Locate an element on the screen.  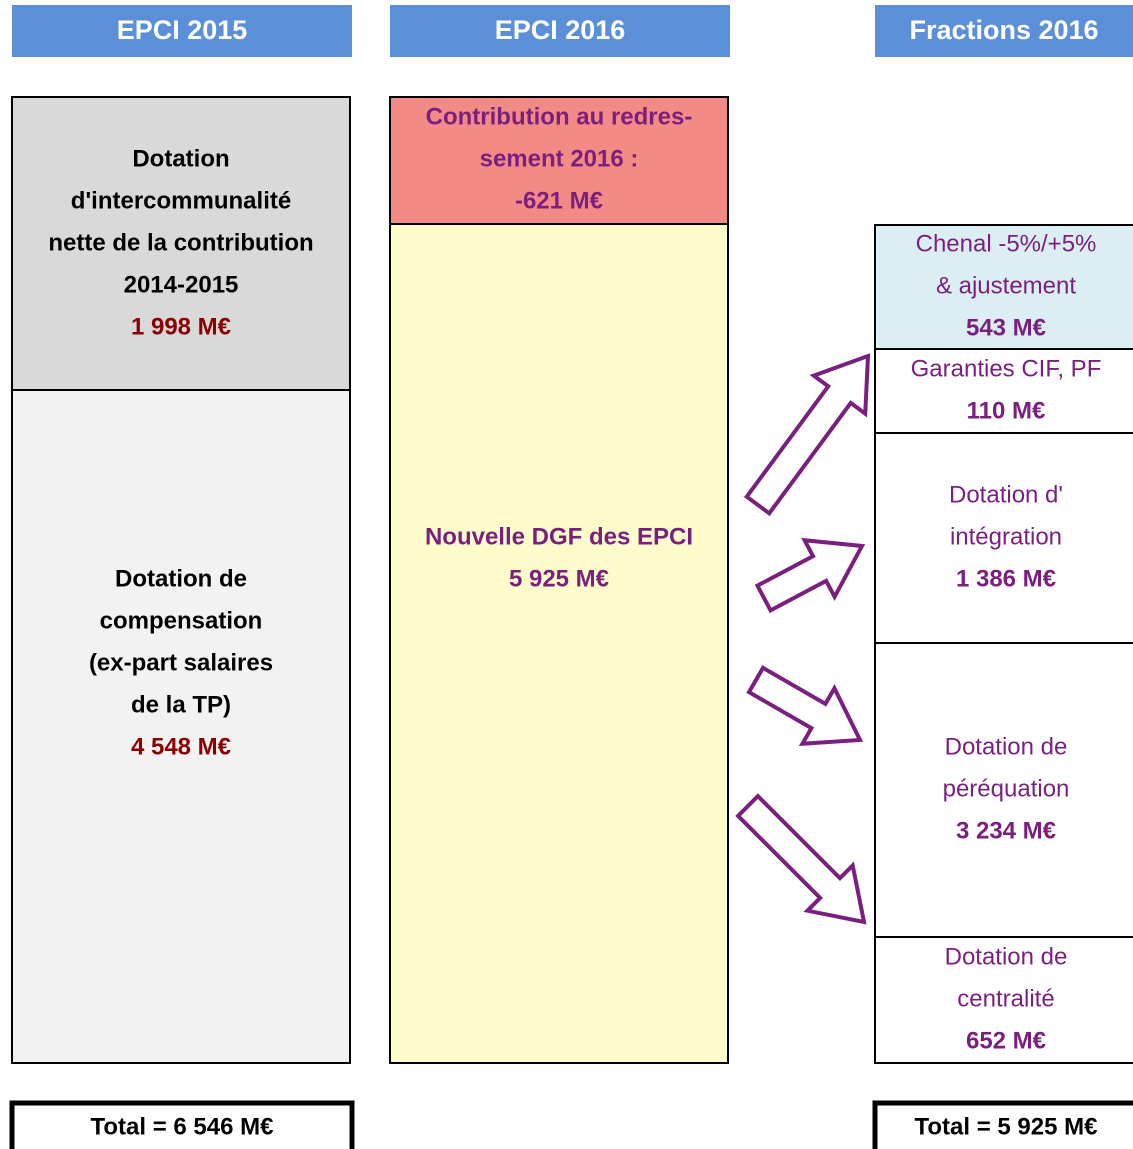
box-amount: 4 548 M€ is located at coordinates (181, 746).